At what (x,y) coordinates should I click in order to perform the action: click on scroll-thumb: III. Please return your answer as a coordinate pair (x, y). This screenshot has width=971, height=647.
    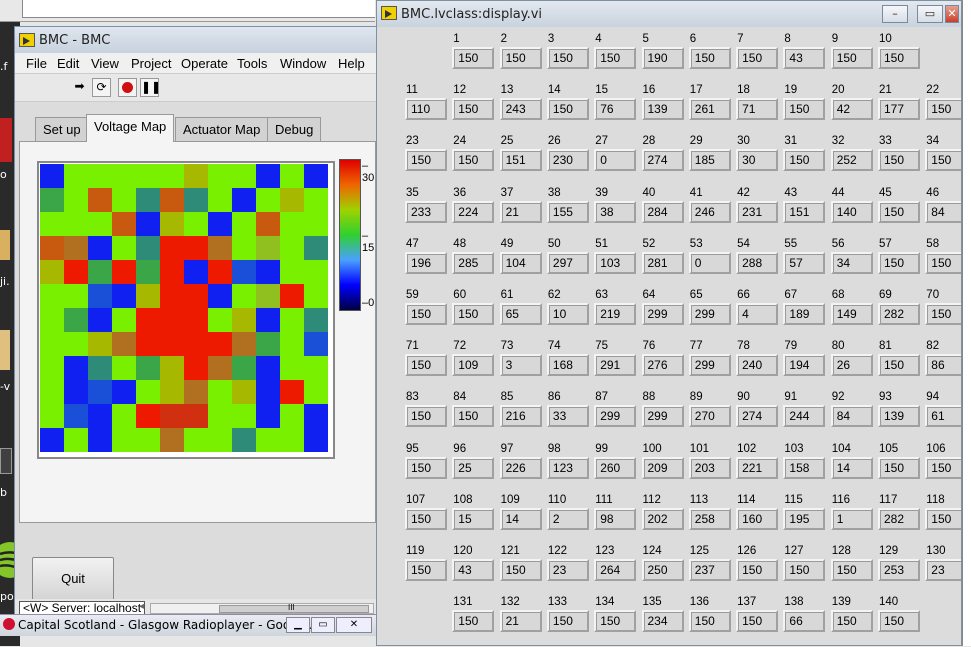
    Looking at the image, I should click on (294, 608).